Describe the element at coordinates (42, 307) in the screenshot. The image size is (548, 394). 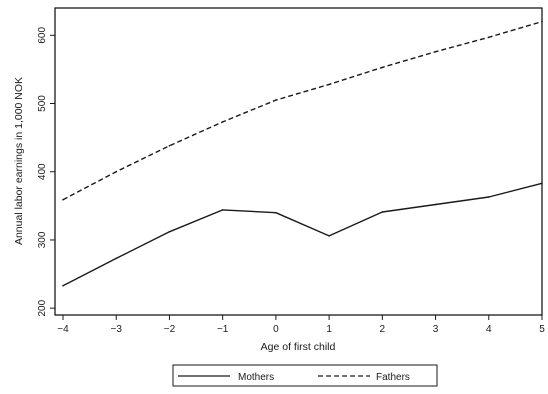
I see `y-tick-label: 200` at that location.